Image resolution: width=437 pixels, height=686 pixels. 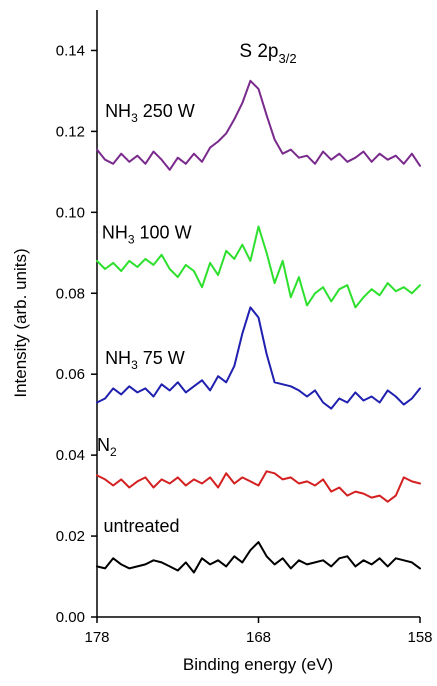 What do you see at coordinates (166, 111) in the screenshot?
I see `series-label-tail-4: 250 W` at bounding box center [166, 111].